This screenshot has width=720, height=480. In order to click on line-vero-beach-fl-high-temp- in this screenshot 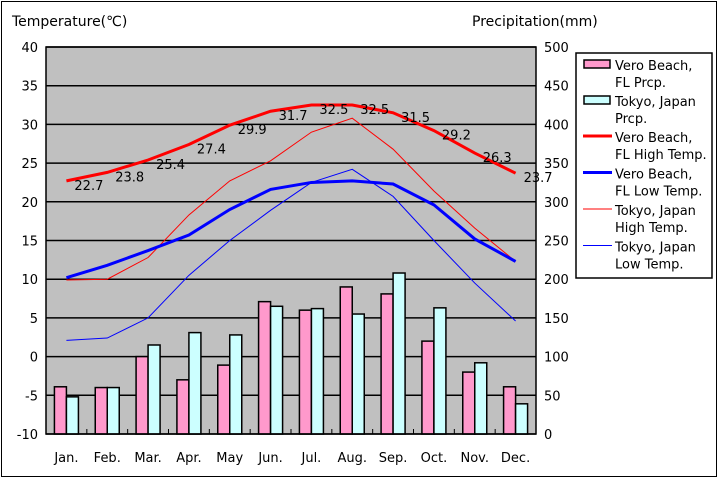, I will do `click(291, 143)`.